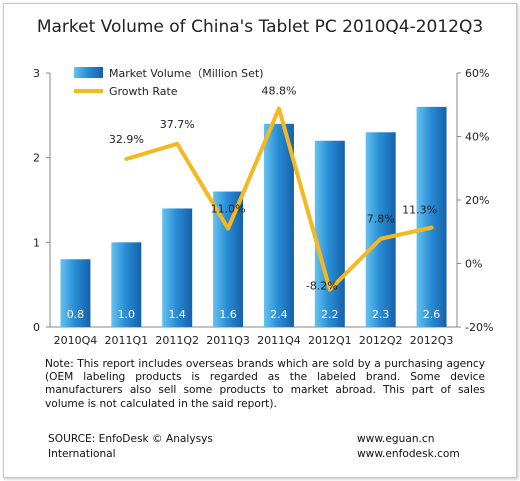 The image size is (520, 481). I want to click on bar-2011Q2, so click(177, 267).